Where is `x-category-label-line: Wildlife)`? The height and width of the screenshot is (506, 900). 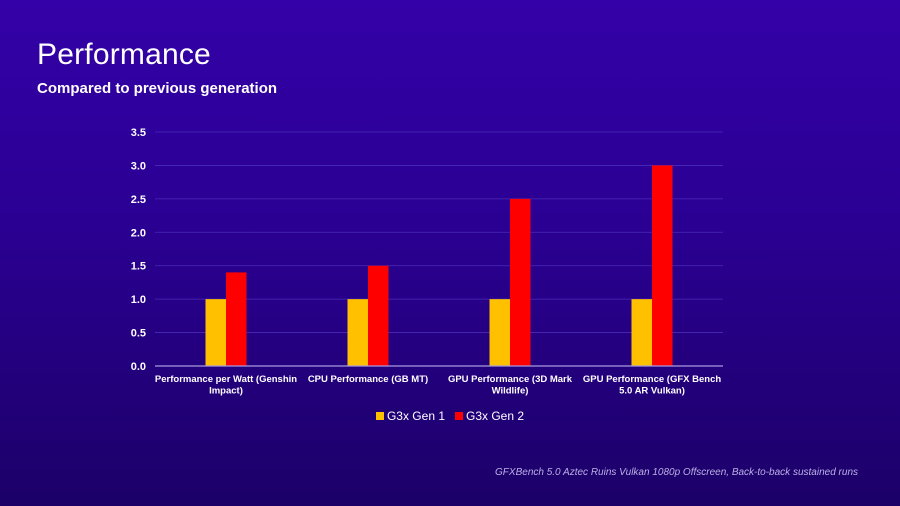
x-category-label-line: Wildlife) is located at coordinates (510, 391).